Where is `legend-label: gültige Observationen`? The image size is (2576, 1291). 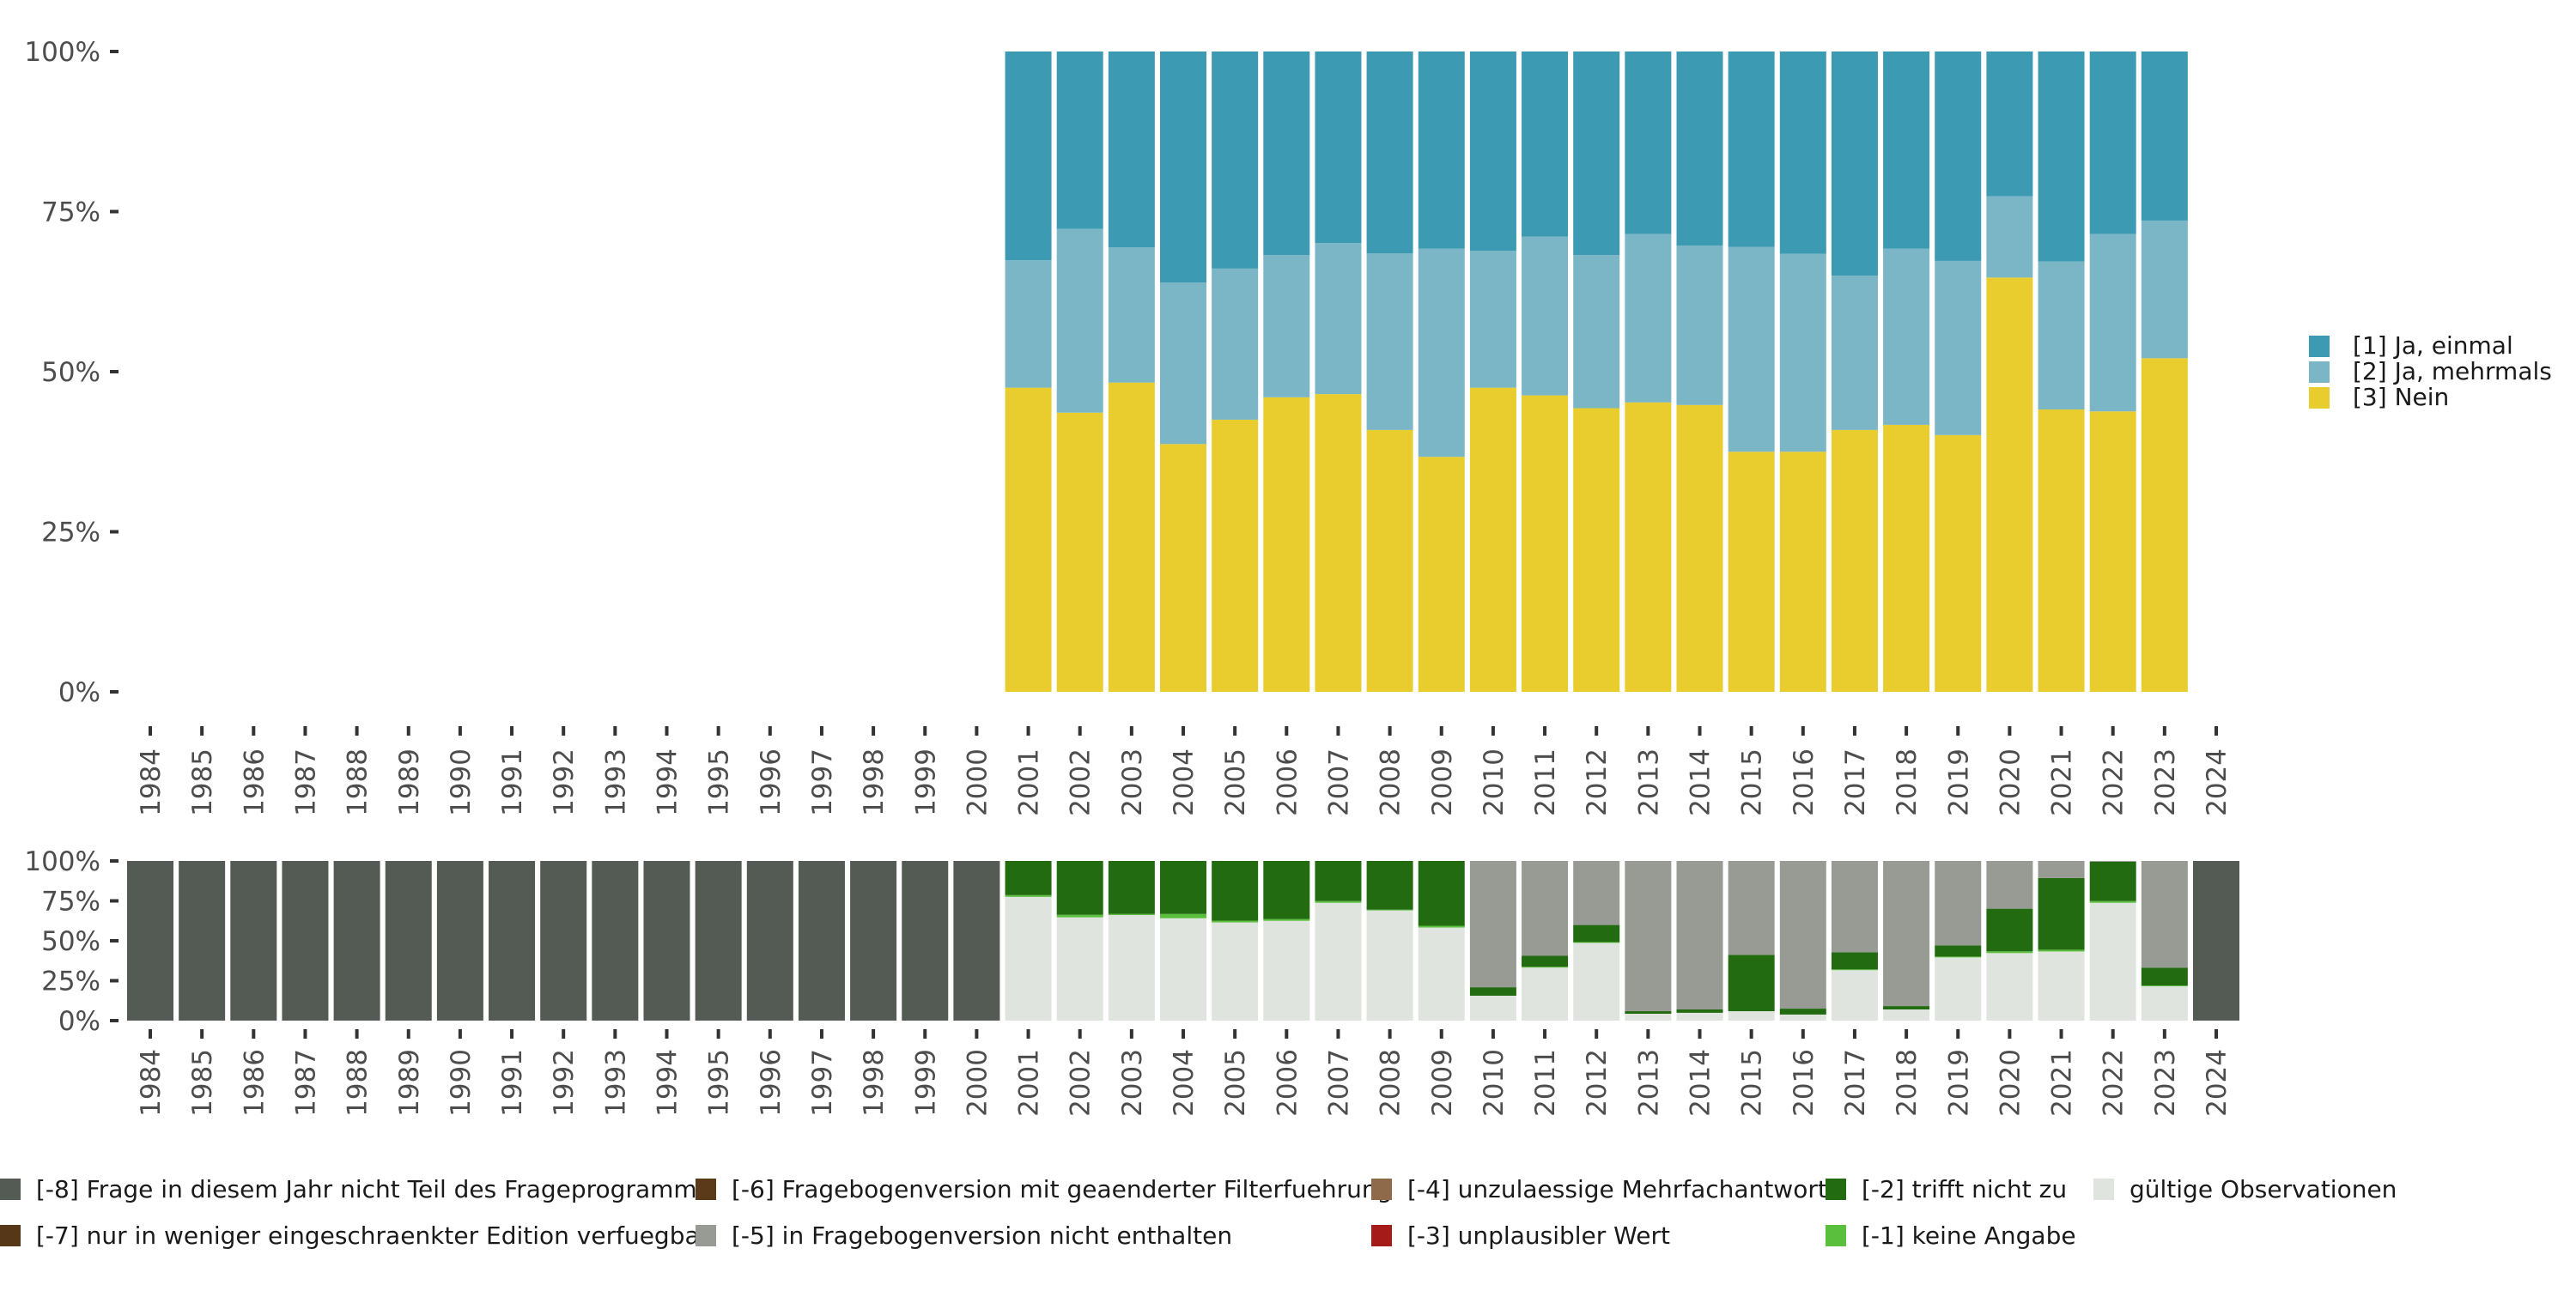 legend-label: gültige Observationen is located at coordinates (2263, 1189).